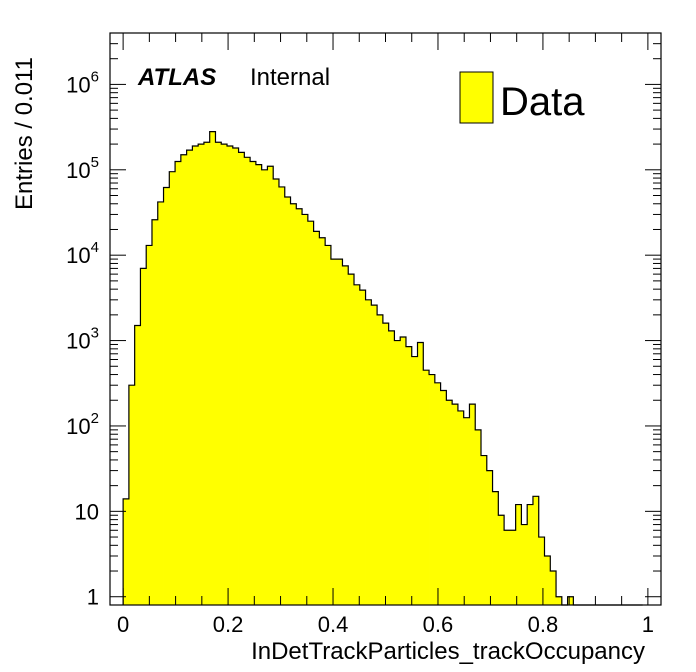  Describe the element at coordinates (82, 424) in the screenshot. I see `y-tick-label: 10²` at that location.